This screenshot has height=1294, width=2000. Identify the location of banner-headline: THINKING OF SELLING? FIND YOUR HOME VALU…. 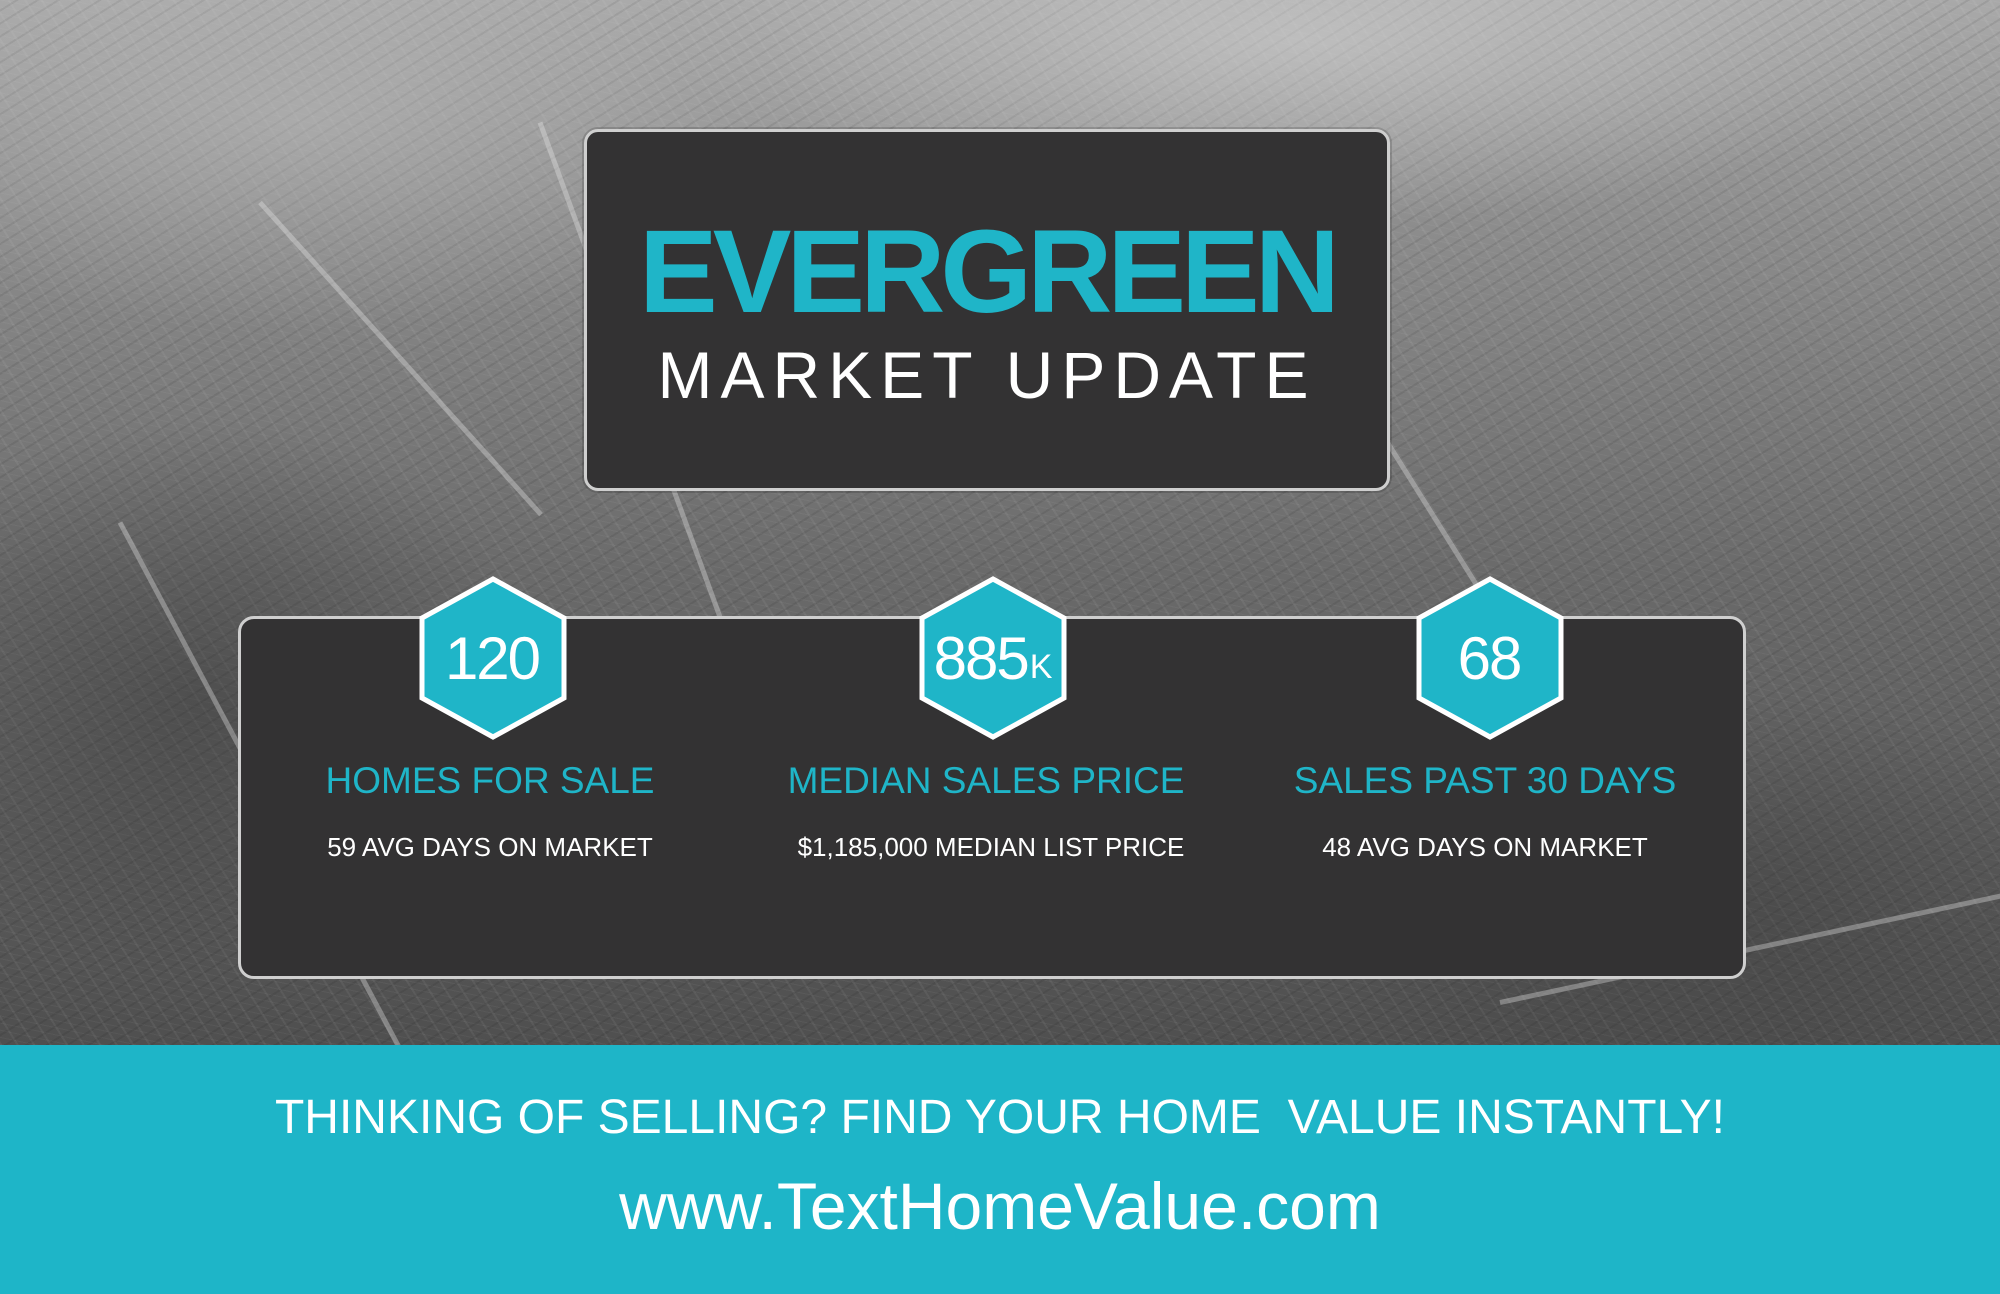
(1000, 1117).